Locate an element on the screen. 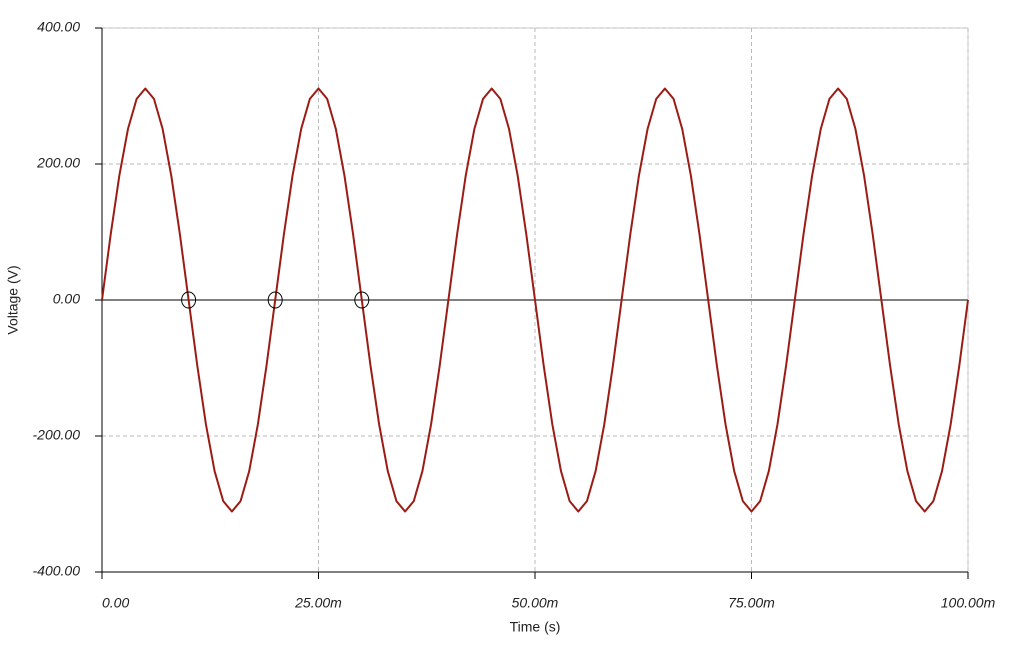  y-tick-label: 200.00 is located at coordinates (58, 163).